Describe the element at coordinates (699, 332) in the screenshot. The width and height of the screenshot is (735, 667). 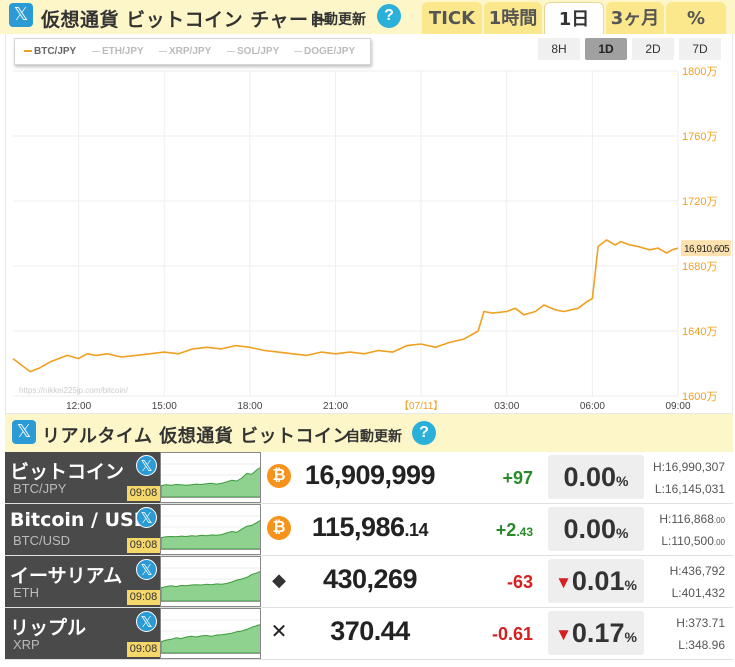
I see `y-tick-label: 1640万` at that location.